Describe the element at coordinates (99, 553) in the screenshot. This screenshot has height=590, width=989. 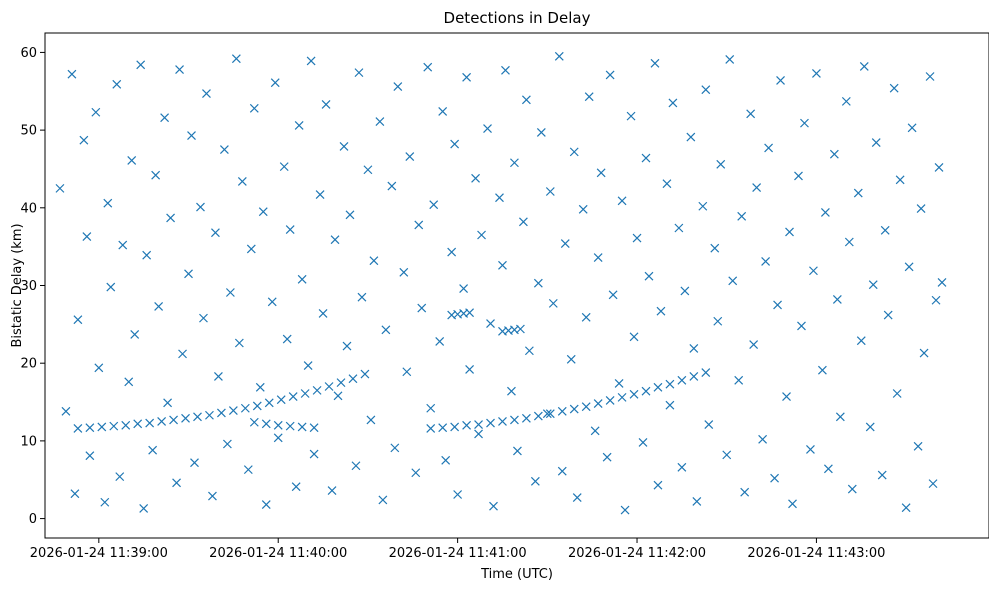
I see `x-tick-label: 2026-01-24 11:39:00` at that location.